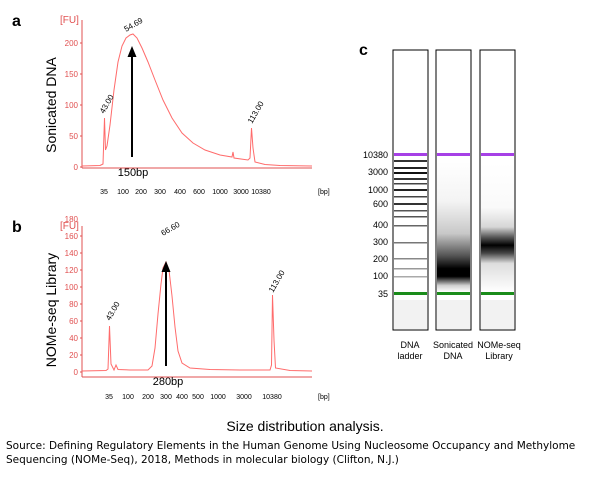  I want to click on library-lower-marker, so click(497, 293).